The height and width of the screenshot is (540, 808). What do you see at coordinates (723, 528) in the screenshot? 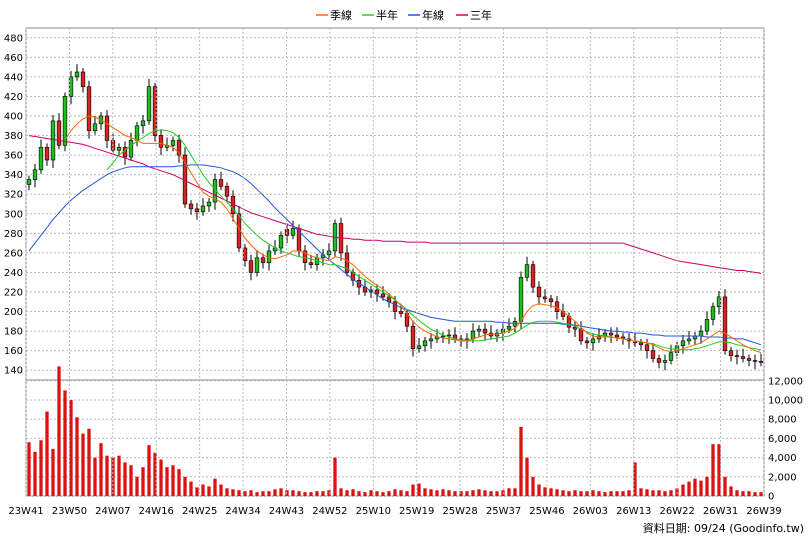
I see `data-date-footer: 資料日期: 09/24 (Goodinfo.tw)` at bounding box center [723, 528].